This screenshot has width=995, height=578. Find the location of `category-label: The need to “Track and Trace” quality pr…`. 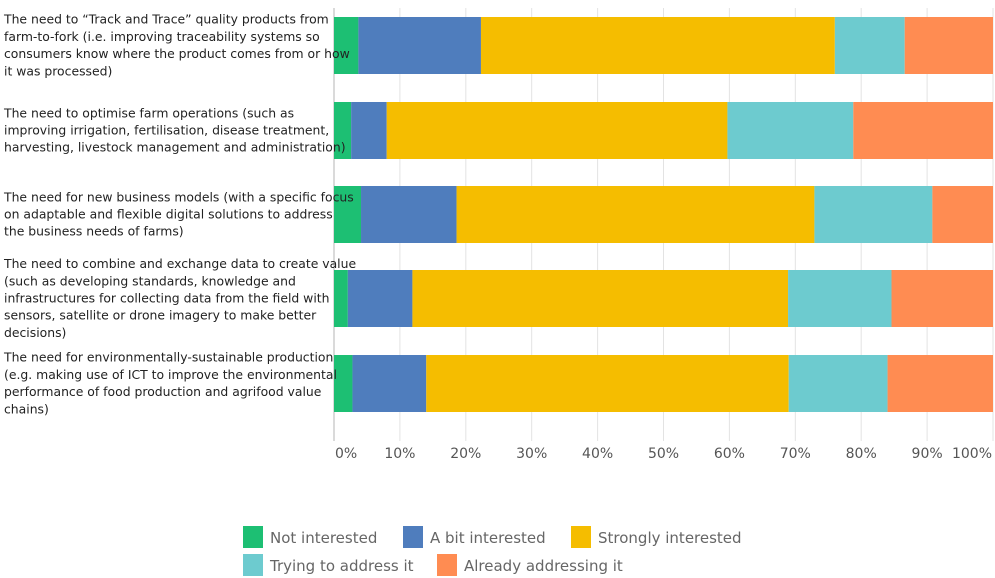

category-label: The need to “Track and Trace” quality pr… is located at coordinates (176, 45).